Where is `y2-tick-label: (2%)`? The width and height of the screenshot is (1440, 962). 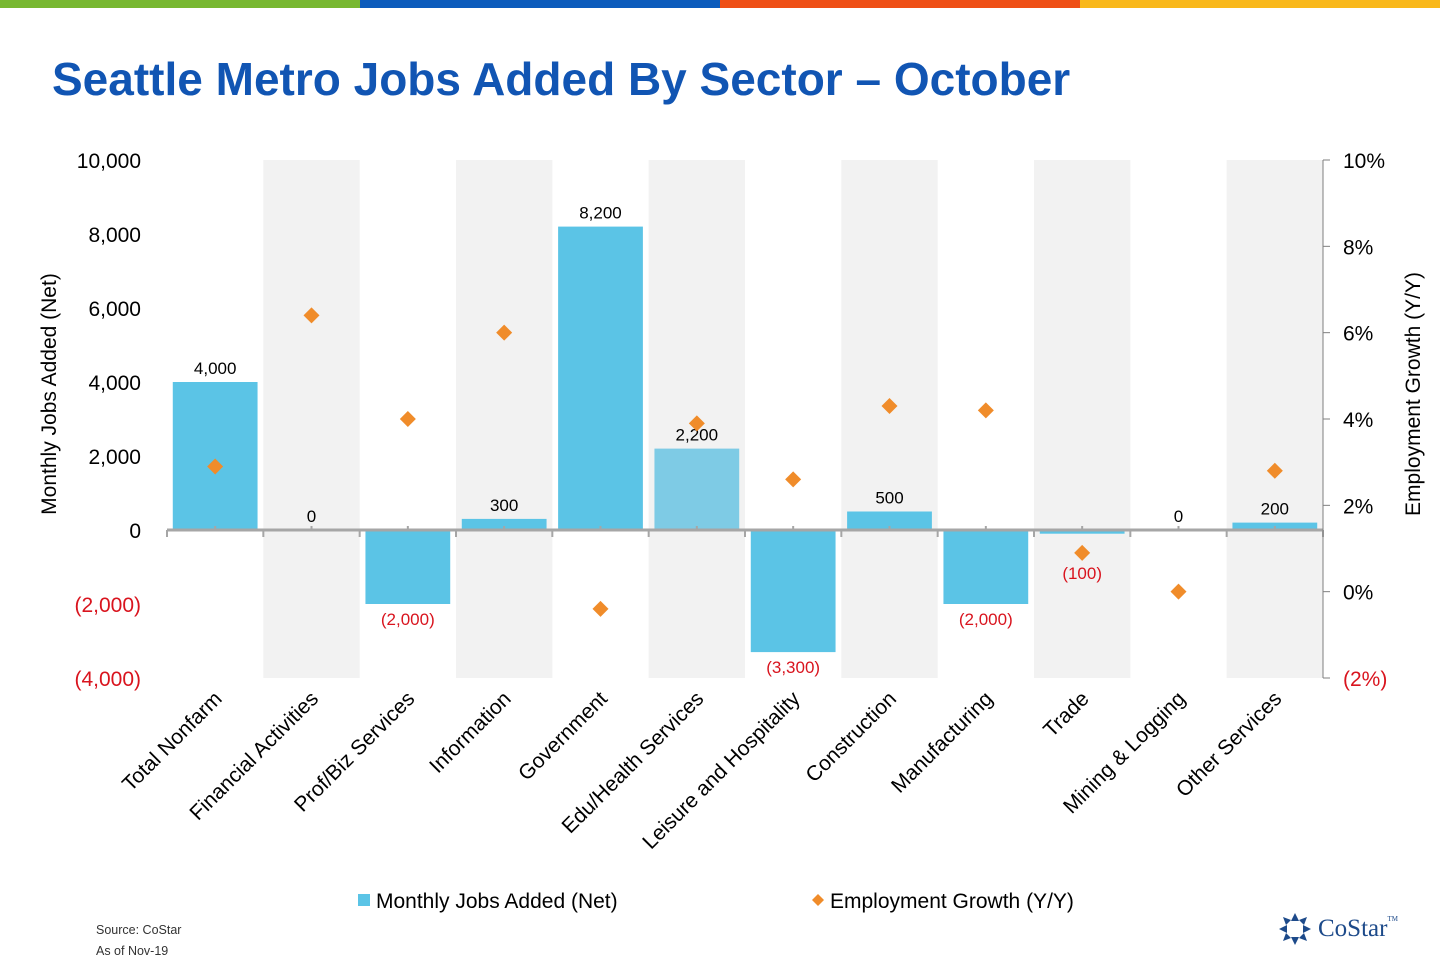
y2-tick-label: (2%) is located at coordinates (1365, 679).